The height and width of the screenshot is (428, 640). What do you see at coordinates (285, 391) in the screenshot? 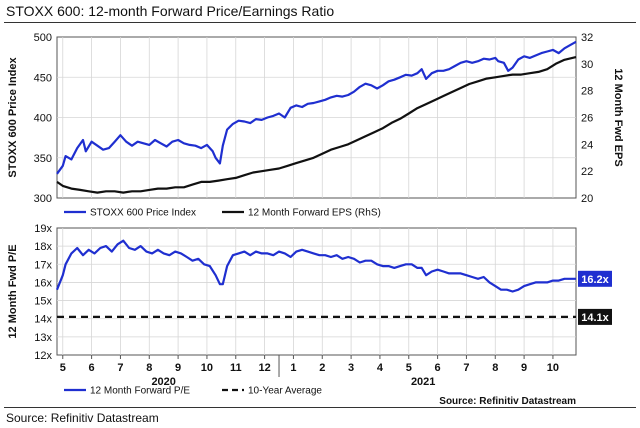
I see `legend-label-average: 10-Year Average` at bounding box center [285, 391].